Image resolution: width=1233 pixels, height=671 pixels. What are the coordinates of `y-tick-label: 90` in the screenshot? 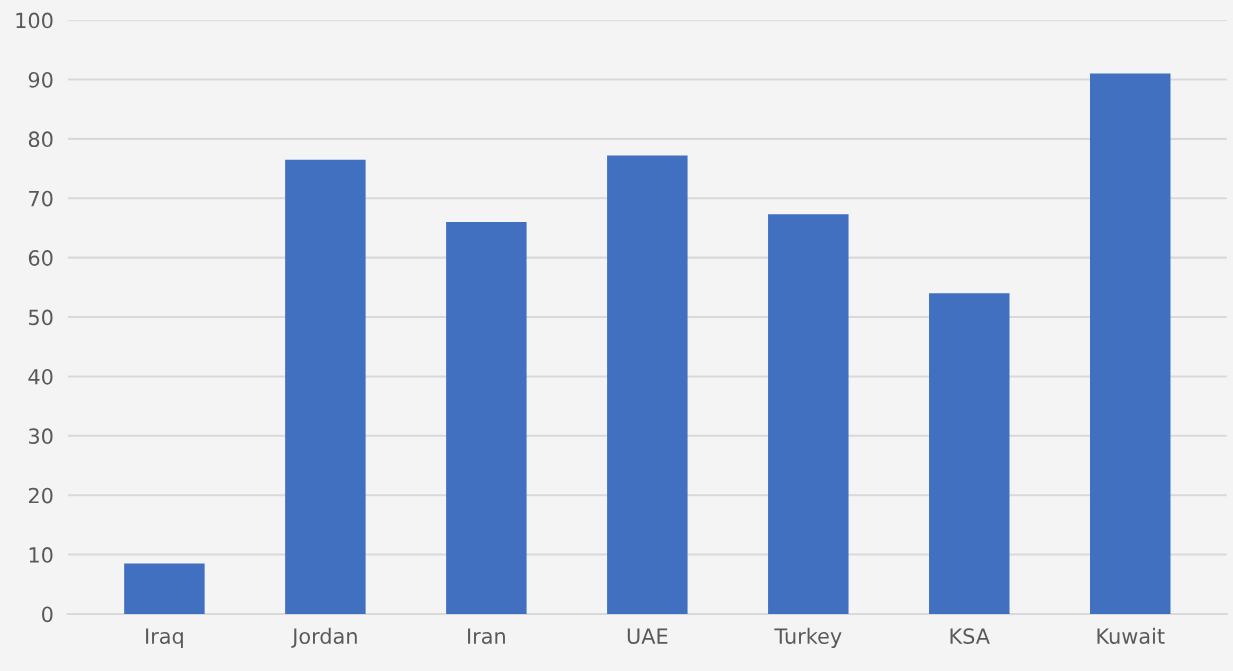 It's located at (40, 79).